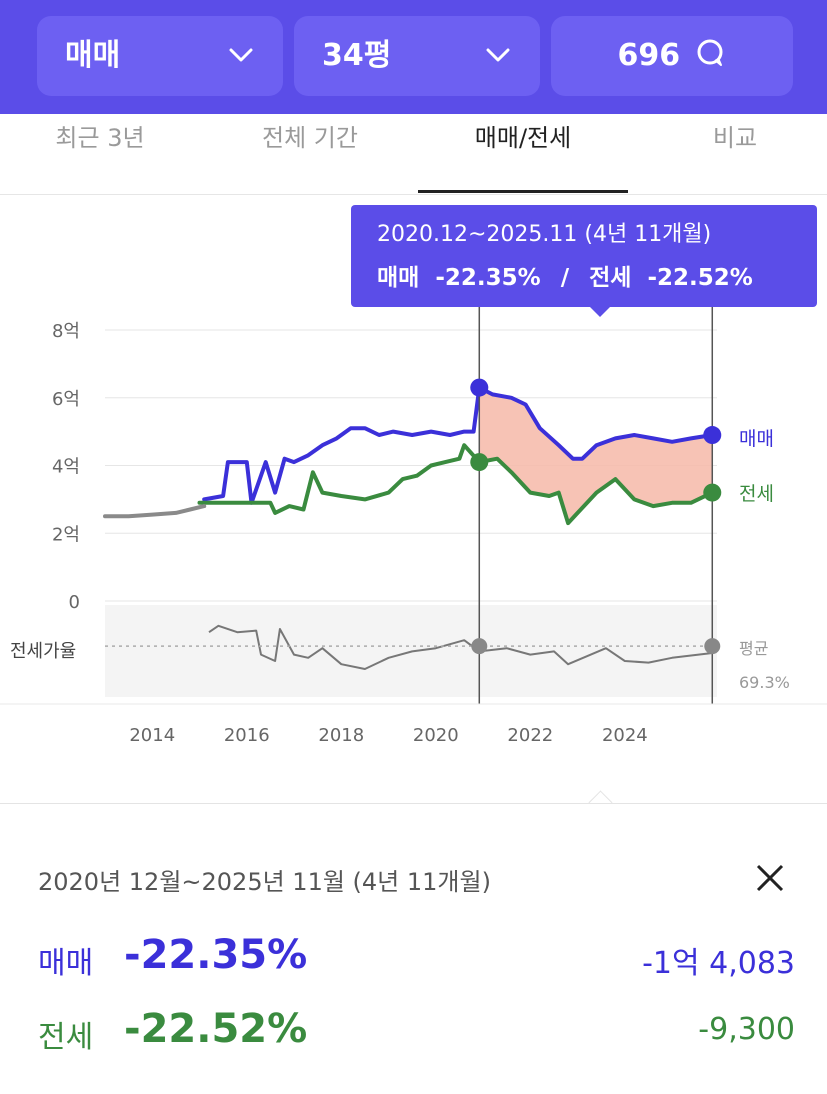  What do you see at coordinates (756, 494) in the screenshot?
I see `jeonse-series-label: 전세` at bounding box center [756, 494].